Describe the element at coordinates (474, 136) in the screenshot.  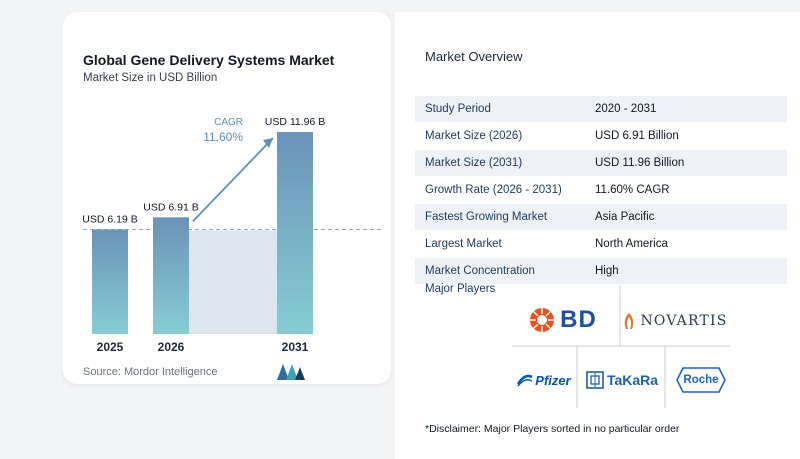
I see `overview-row-label: Market Size (2026)` at that location.